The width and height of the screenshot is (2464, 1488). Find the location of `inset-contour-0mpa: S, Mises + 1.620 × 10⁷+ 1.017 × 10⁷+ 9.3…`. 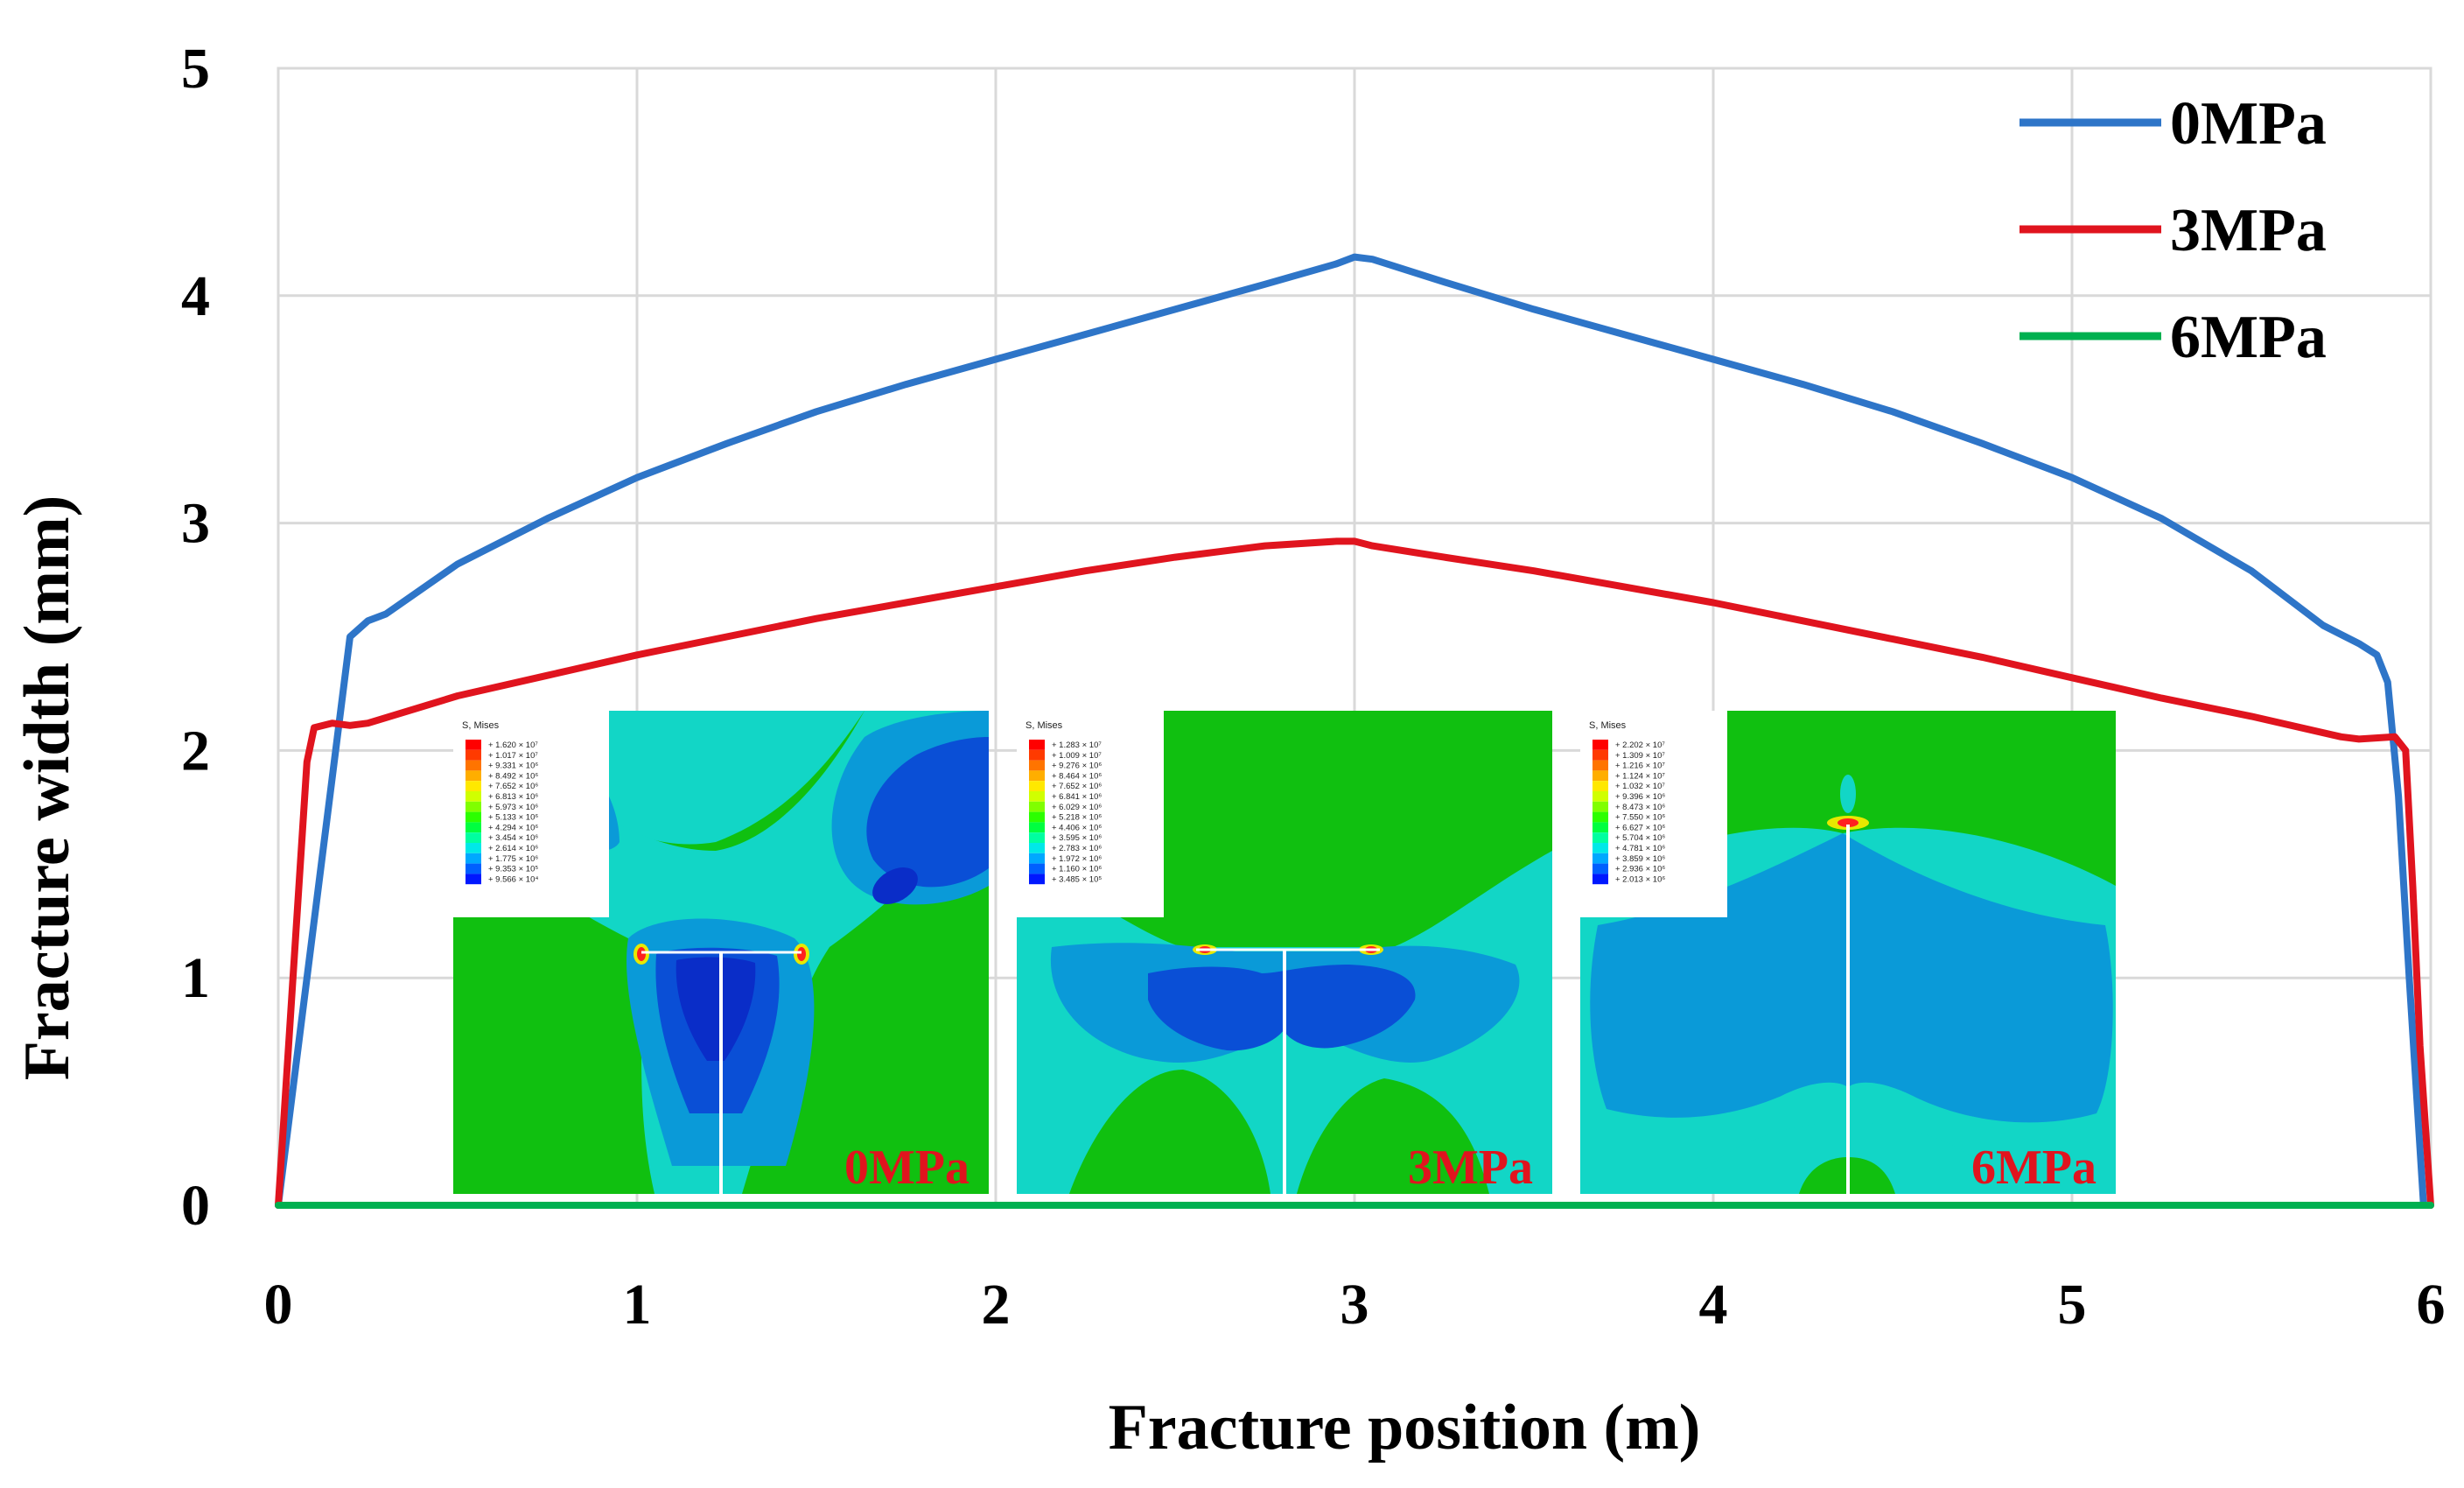

inset-contour-0mpa: S, Mises + 1.620 × 10⁷+ 1.017 × 10⁷+ 9.3… is located at coordinates (721, 953).